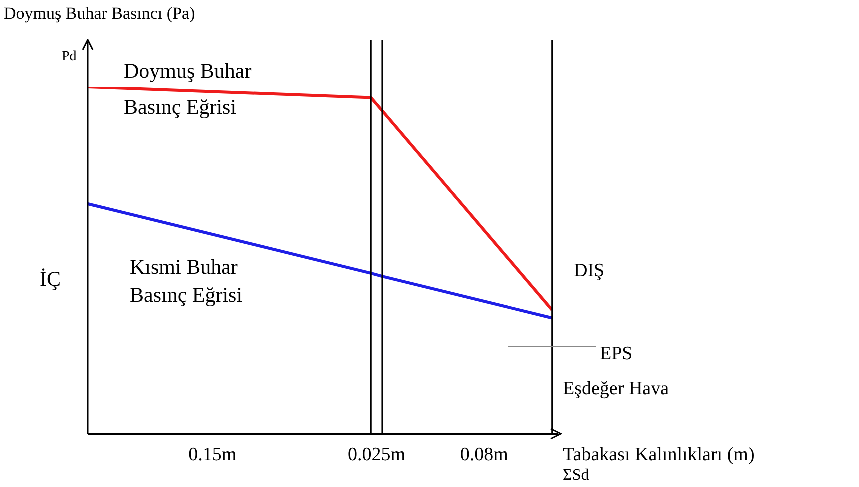 The width and height of the screenshot is (859, 487). What do you see at coordinates (377, 455) in the screenshot?
I see `x-tick-label: 0.025m` at bounding box center [377, 455].